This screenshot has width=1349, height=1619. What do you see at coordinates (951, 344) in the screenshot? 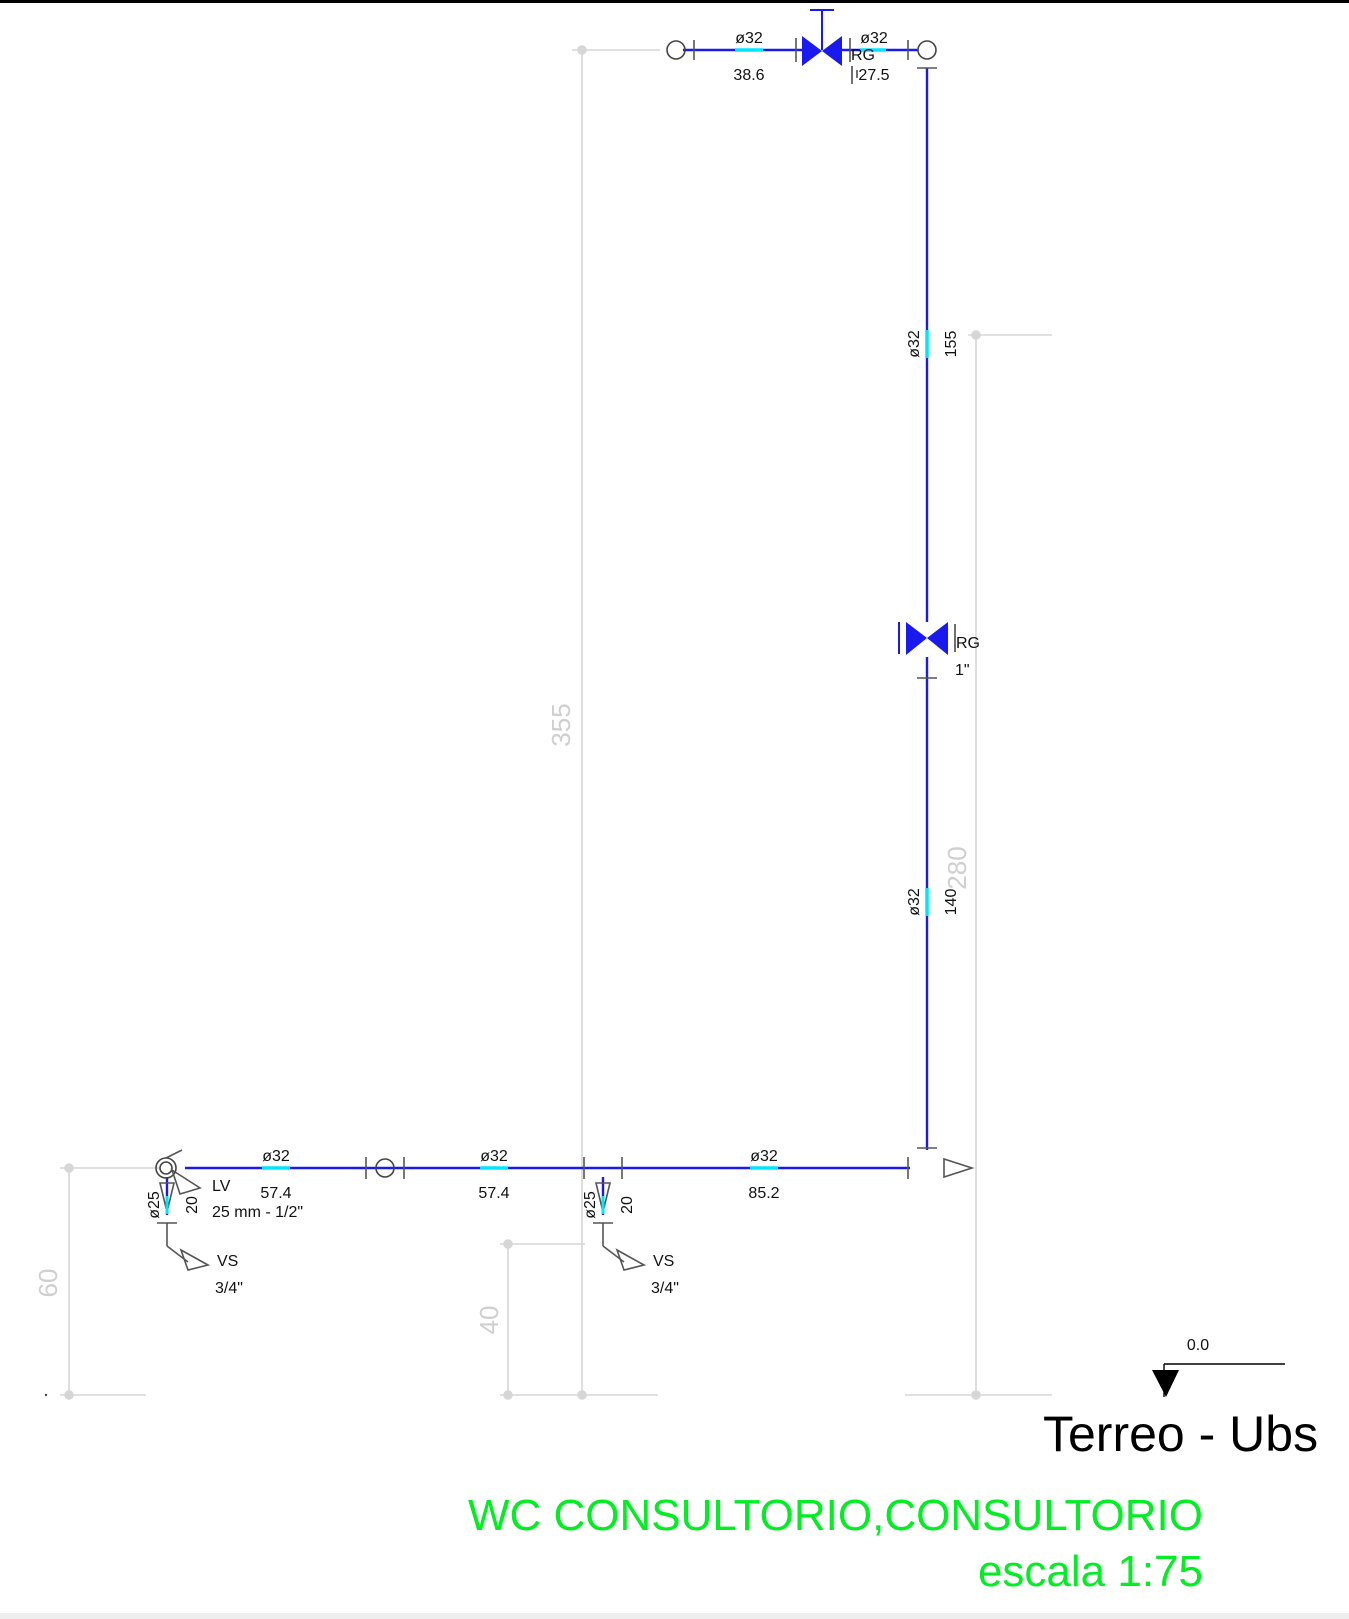
I see `riser-upper-length: 155` at bounding box center [951, 344].